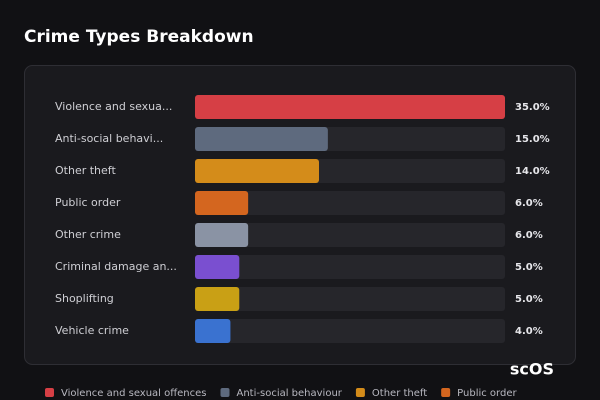 Image resolution: width=600 pixels, height=400 pixels. What do you see at coordinates (85, 170) in the screenshot?
I see `category-label: Other theft` at bounding box center [85, 170].